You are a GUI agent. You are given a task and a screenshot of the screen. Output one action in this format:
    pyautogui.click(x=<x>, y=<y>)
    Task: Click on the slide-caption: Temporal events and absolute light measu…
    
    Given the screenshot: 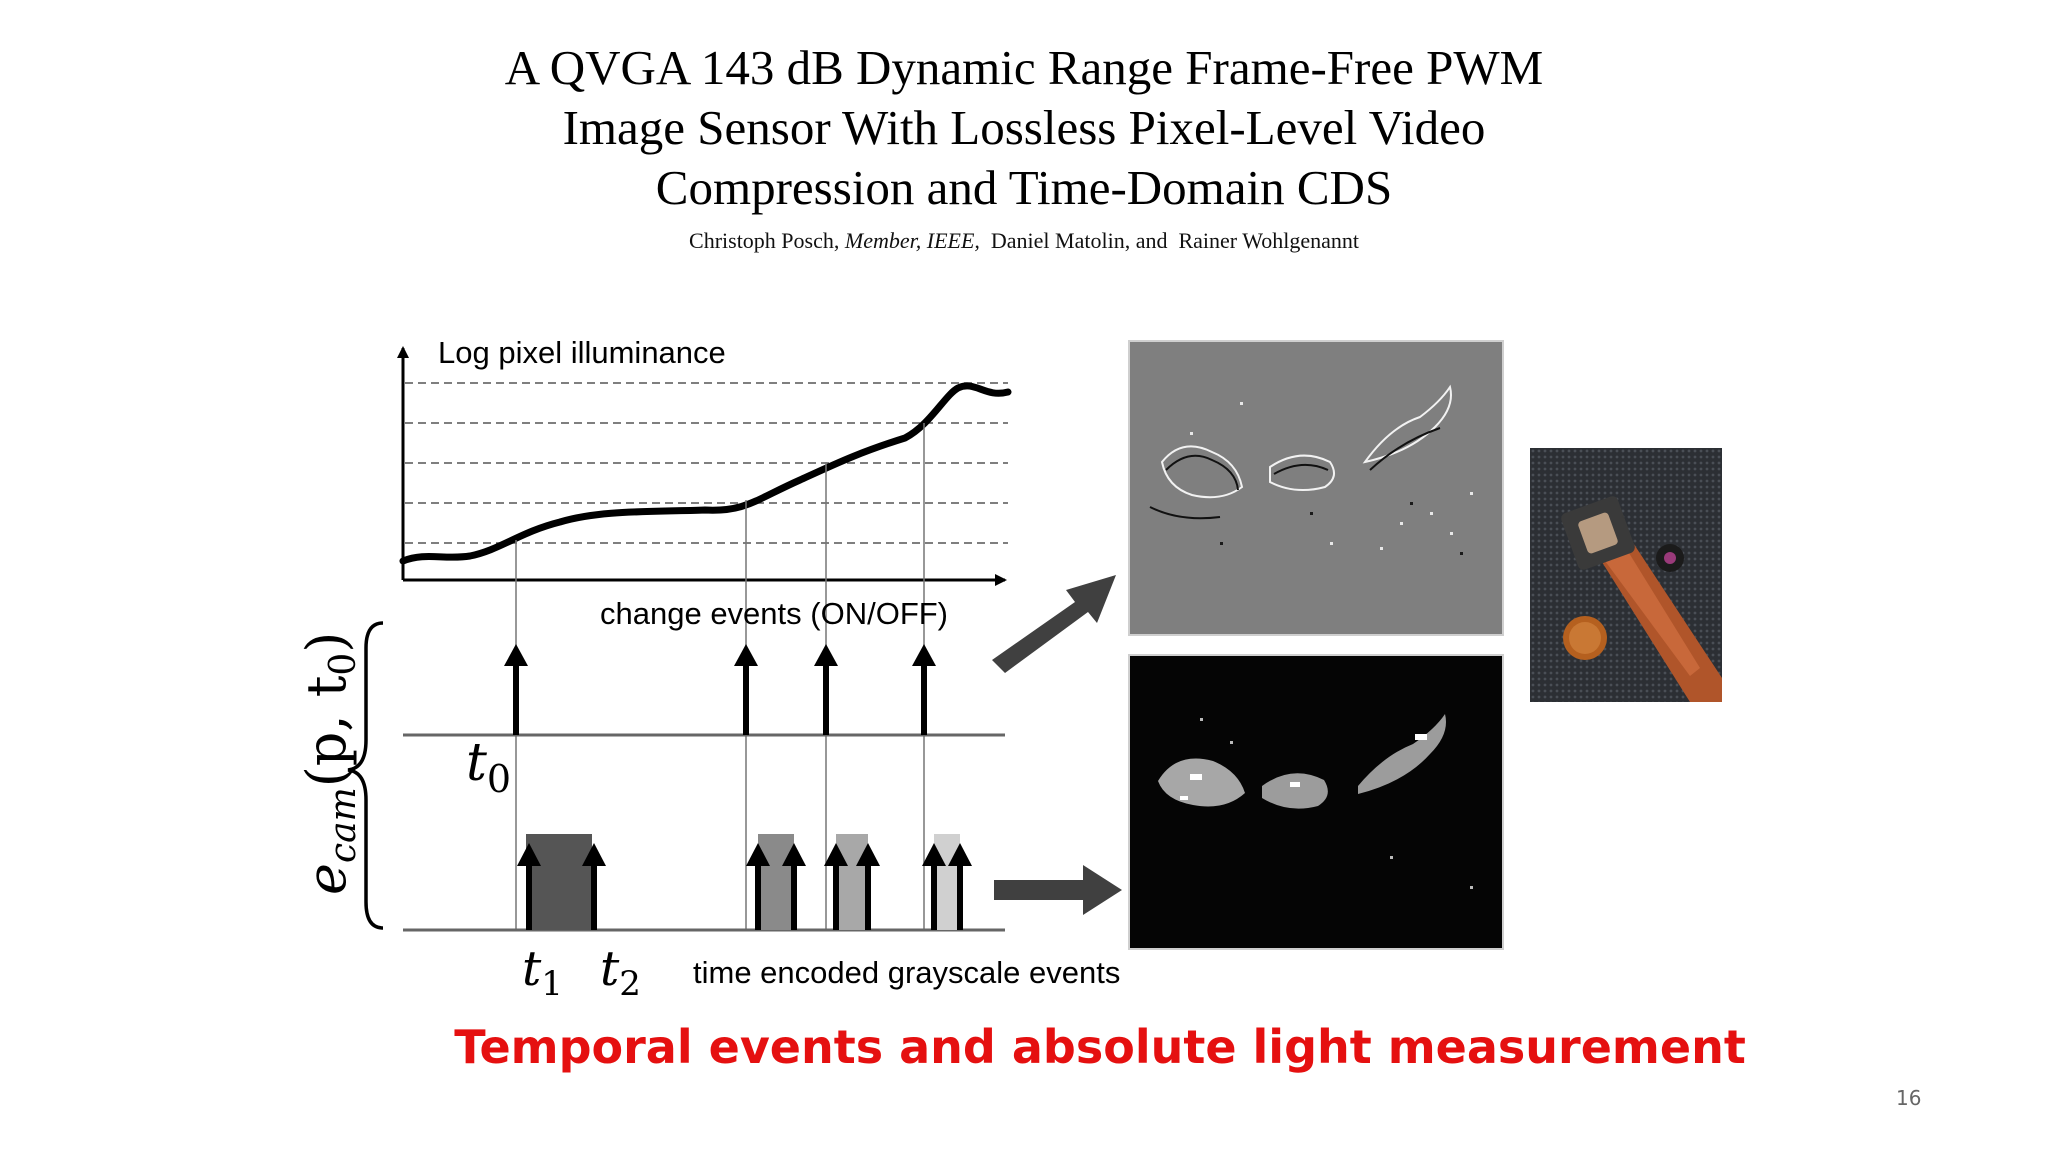 What is the action you would take?
    pyautogui.click(x=1100, y=1047)
    